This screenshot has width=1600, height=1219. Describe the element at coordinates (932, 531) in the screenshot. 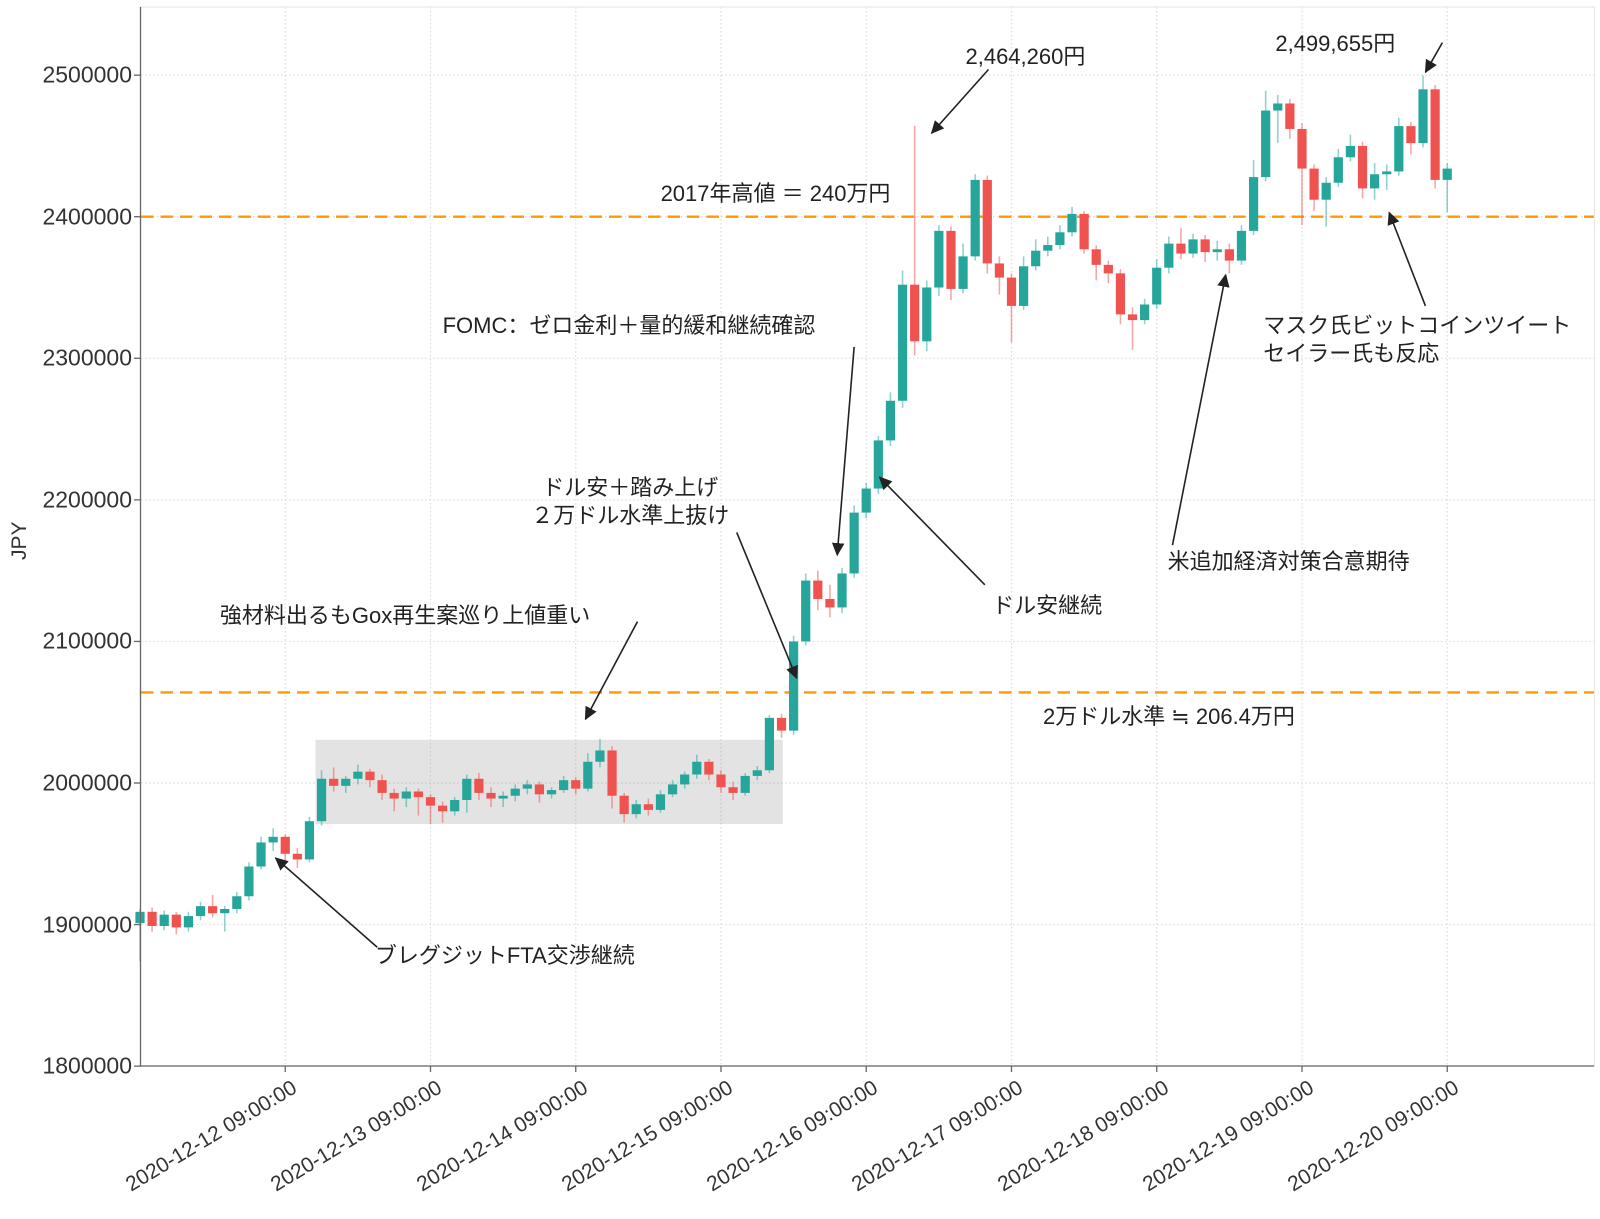

I see `annotation-arrow-usd-weak-continue` at that location.